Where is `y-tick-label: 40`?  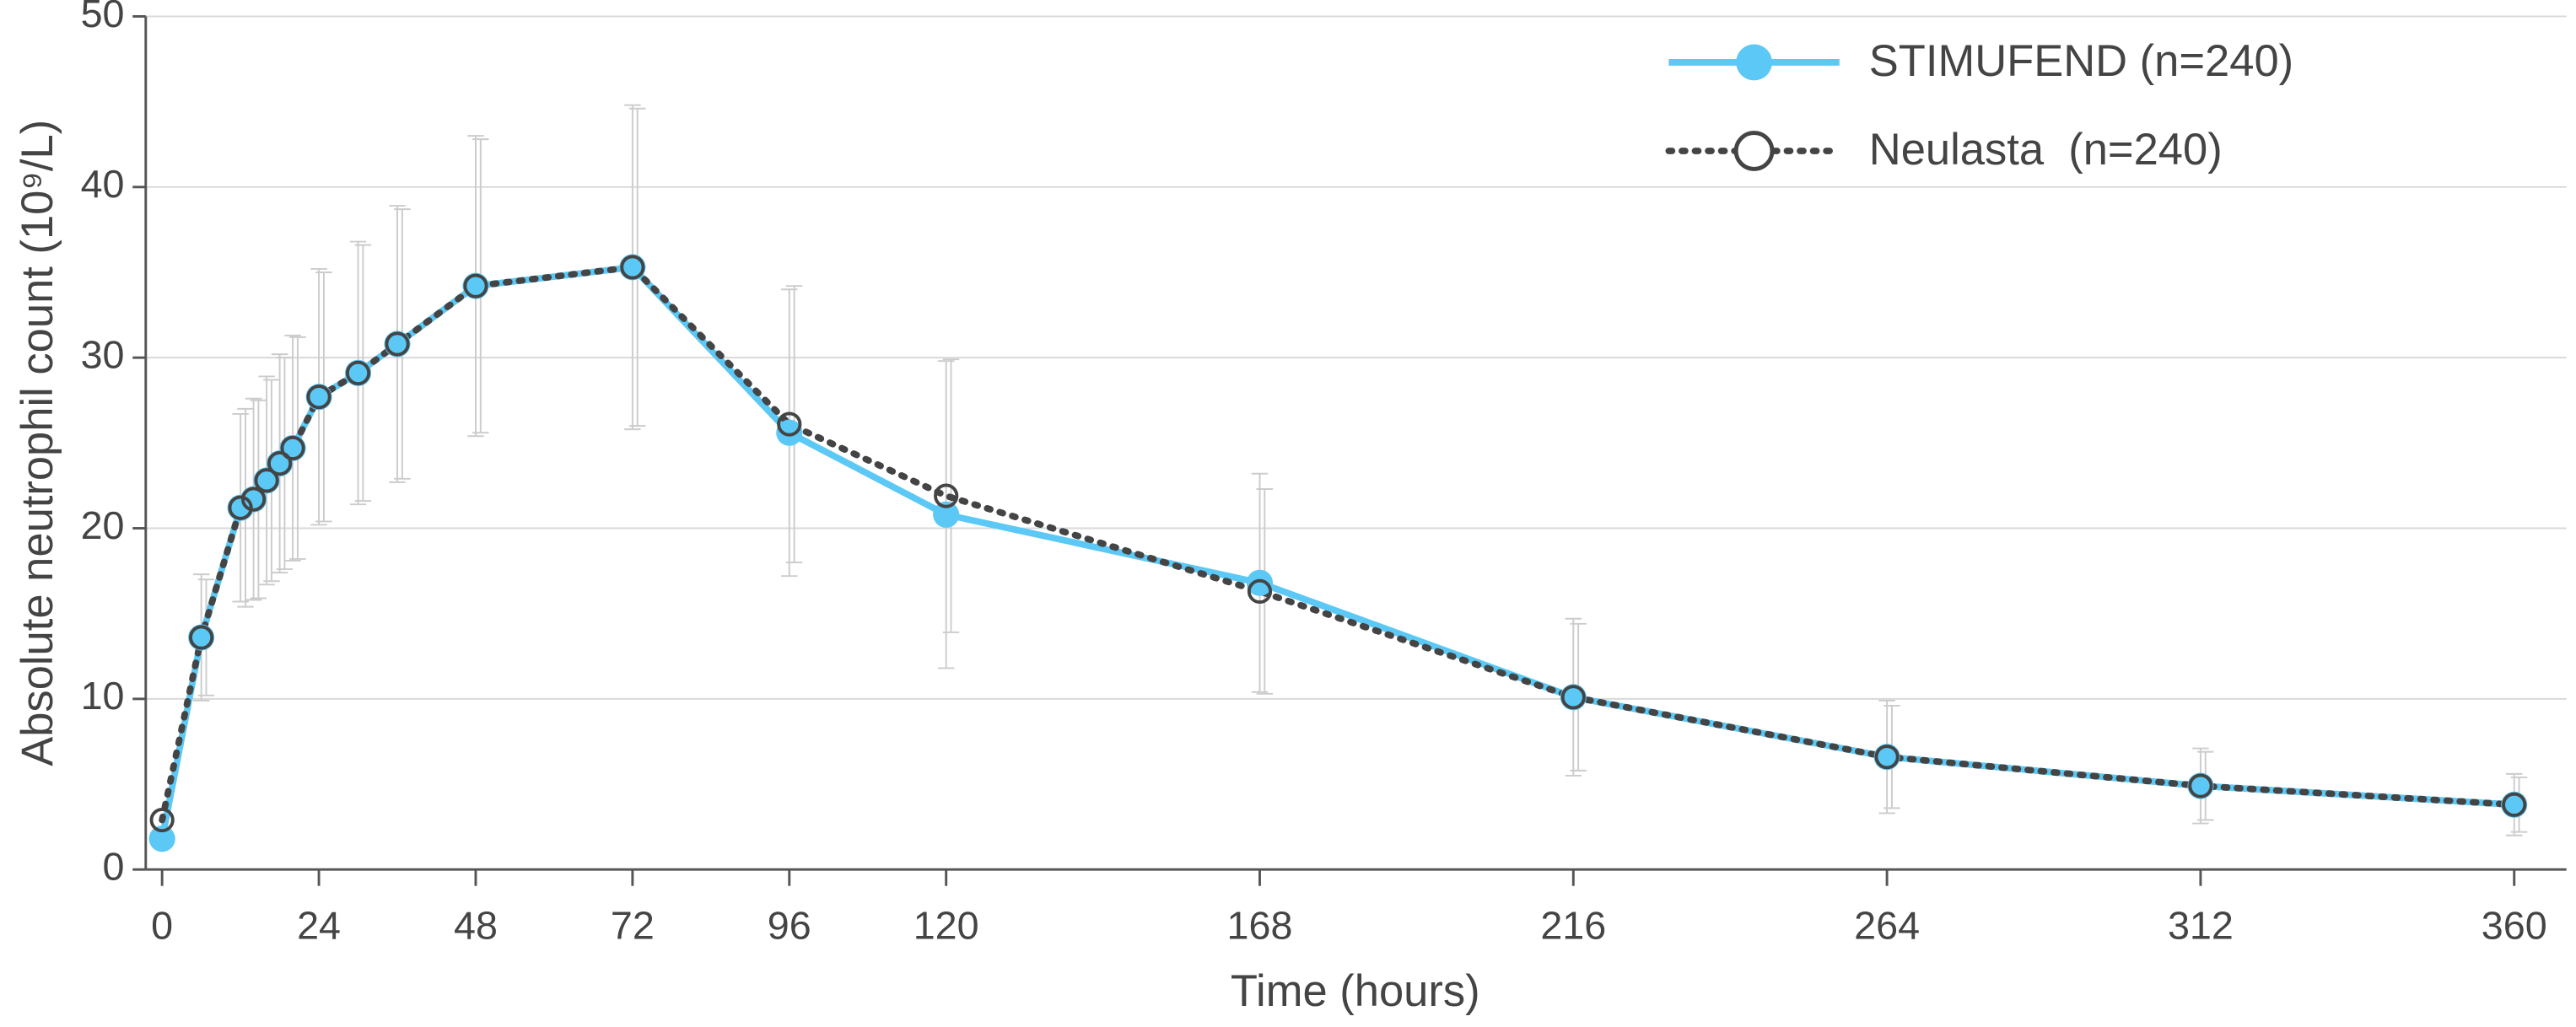
y-tick-label: 40 is located at coordinates (103, 184).